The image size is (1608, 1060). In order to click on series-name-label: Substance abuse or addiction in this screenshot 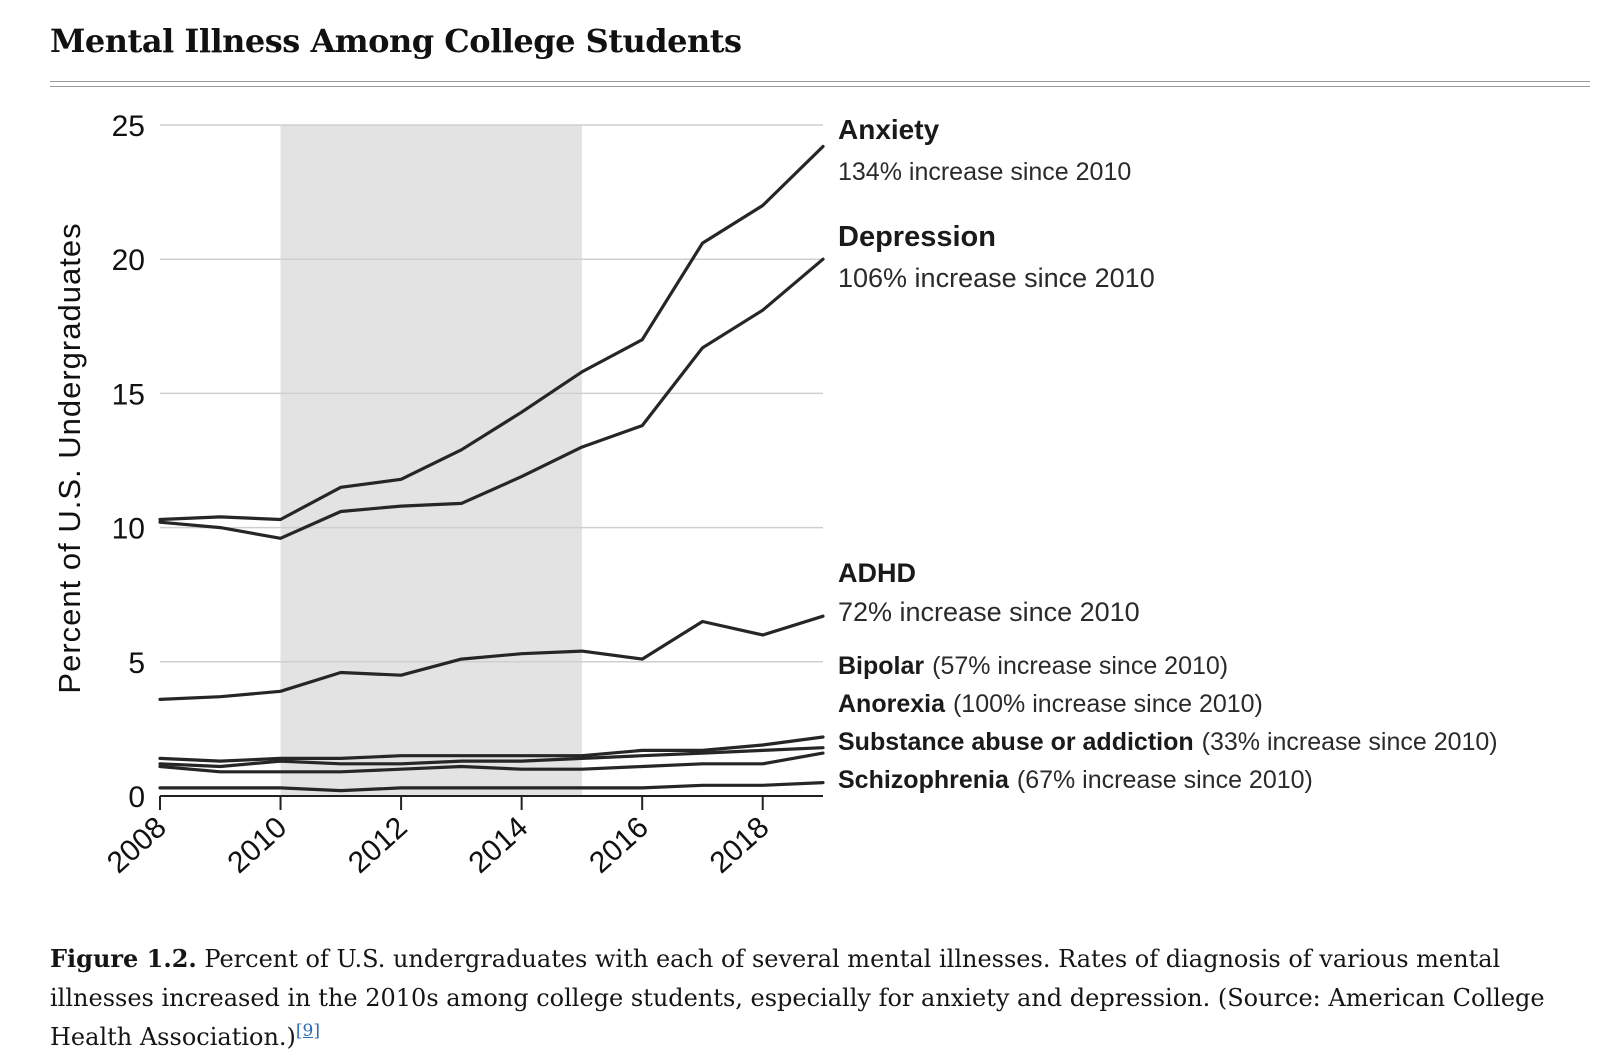, I will do `click(1016, 742)`.